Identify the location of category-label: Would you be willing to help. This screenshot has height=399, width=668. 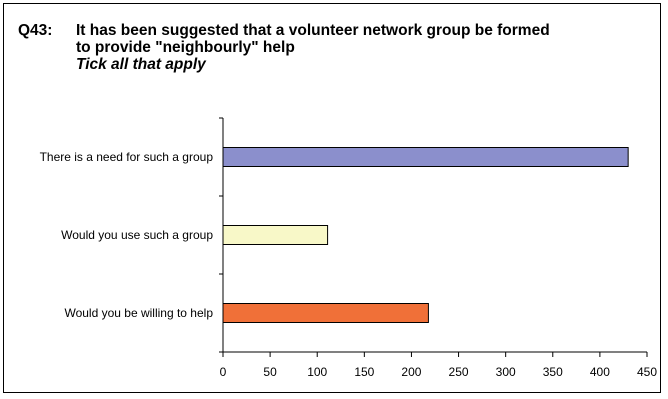
(138, 313).